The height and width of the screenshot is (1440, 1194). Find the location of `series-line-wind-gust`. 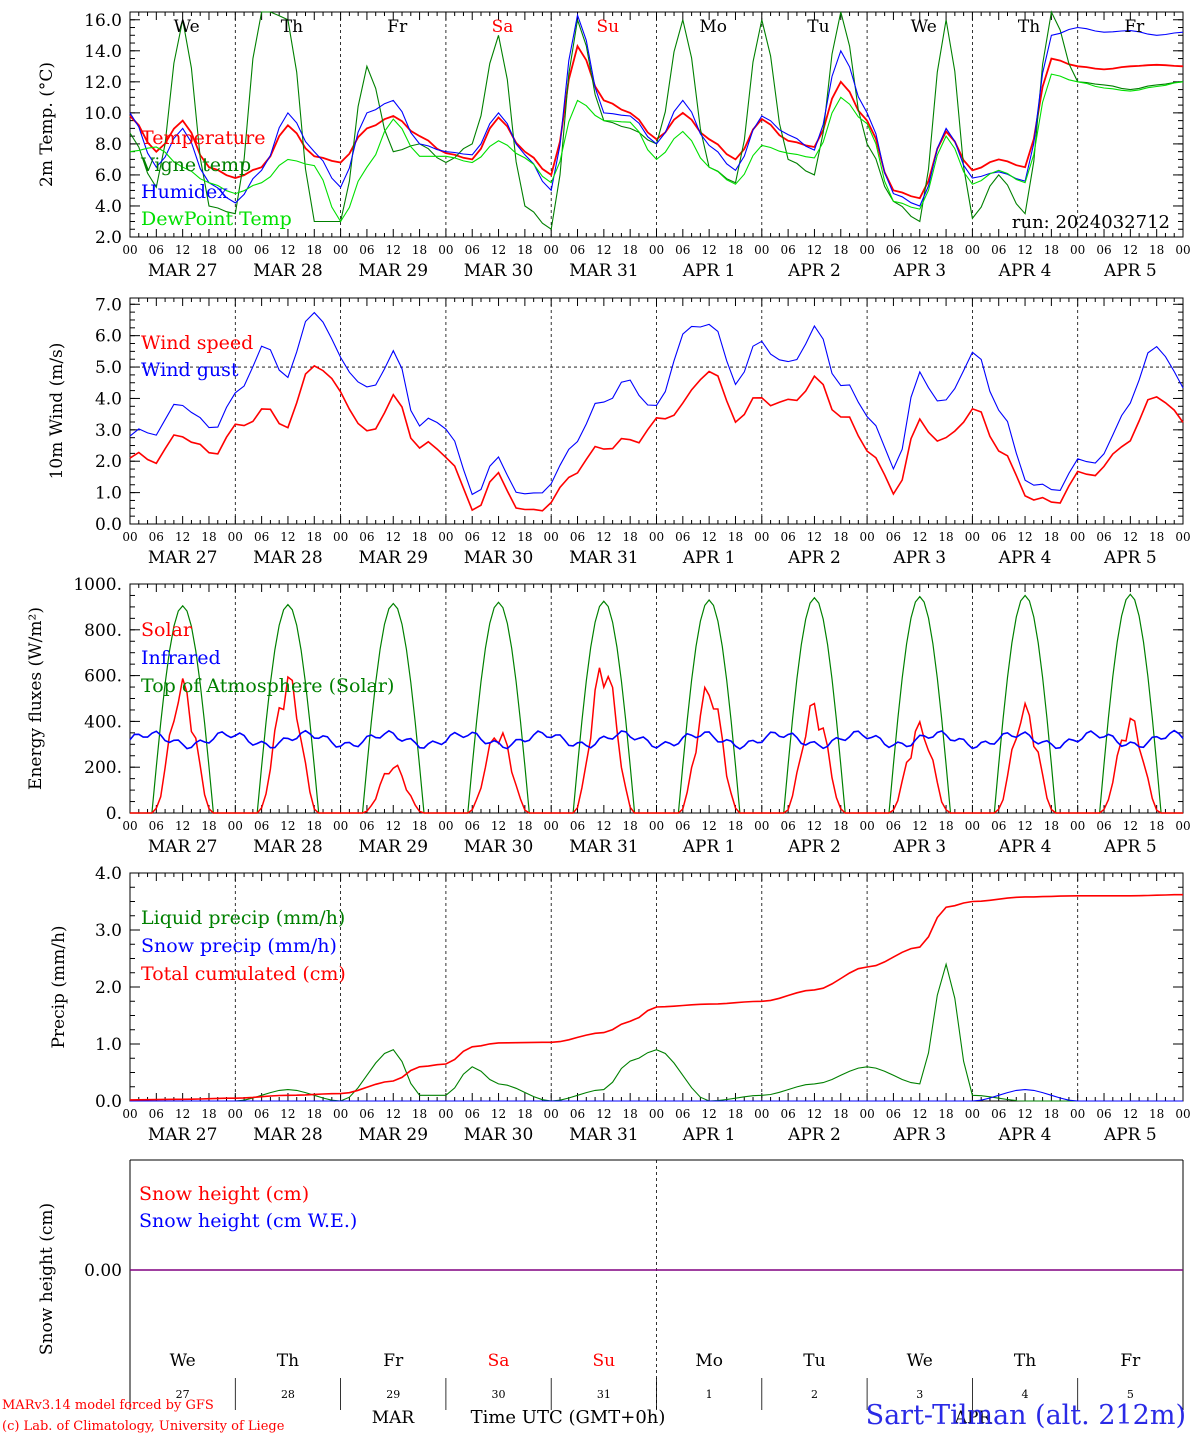

series-line-wind-gust is located at coordinates (656, 403).